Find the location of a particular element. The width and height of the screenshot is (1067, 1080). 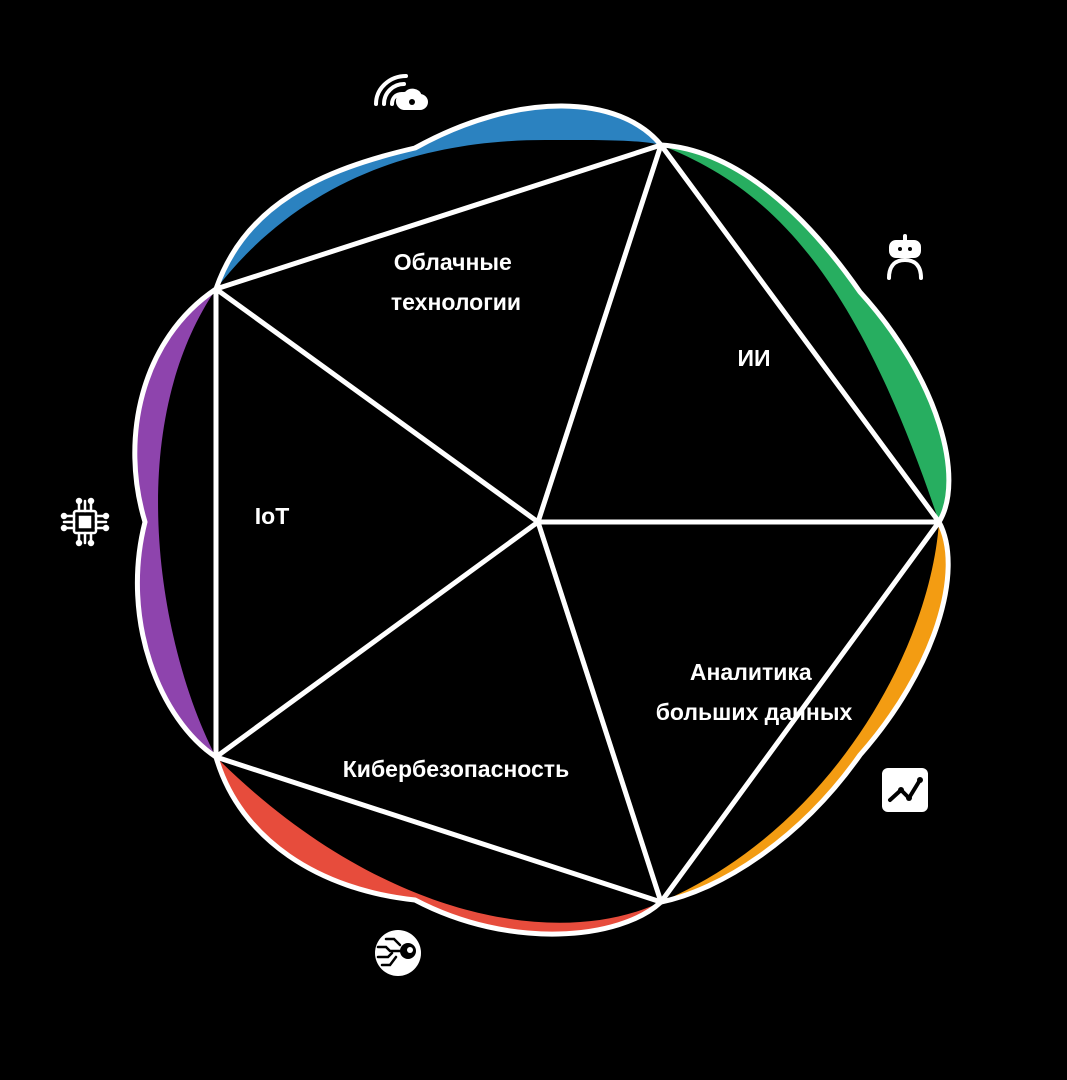

label-bigdata: Аналитика больших данных is located at coordinates (754, 692).